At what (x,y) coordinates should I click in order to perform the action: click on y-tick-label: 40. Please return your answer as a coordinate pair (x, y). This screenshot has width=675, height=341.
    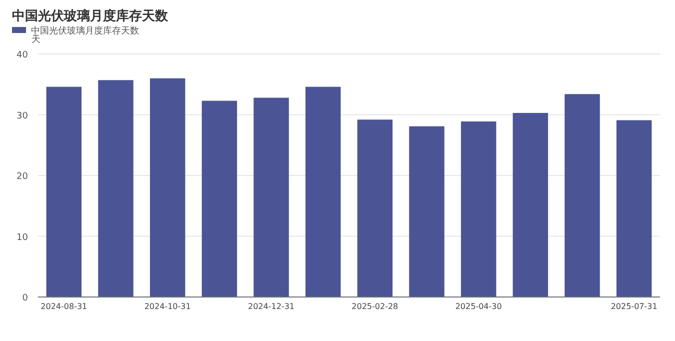
    Looking at the image, I should click on (22, 55).